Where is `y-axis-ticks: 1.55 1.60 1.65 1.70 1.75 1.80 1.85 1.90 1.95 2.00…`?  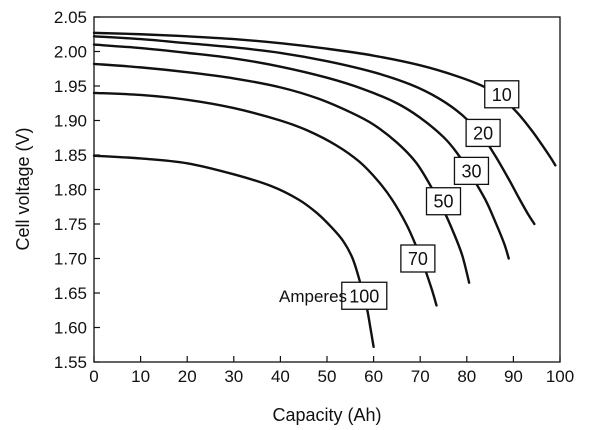
y-axis-ticks: 1.55 1.60 1.65 1.70 1.75 1.80 1.85 1.90 1.95 2.00… is located at coordinates (77, 190).